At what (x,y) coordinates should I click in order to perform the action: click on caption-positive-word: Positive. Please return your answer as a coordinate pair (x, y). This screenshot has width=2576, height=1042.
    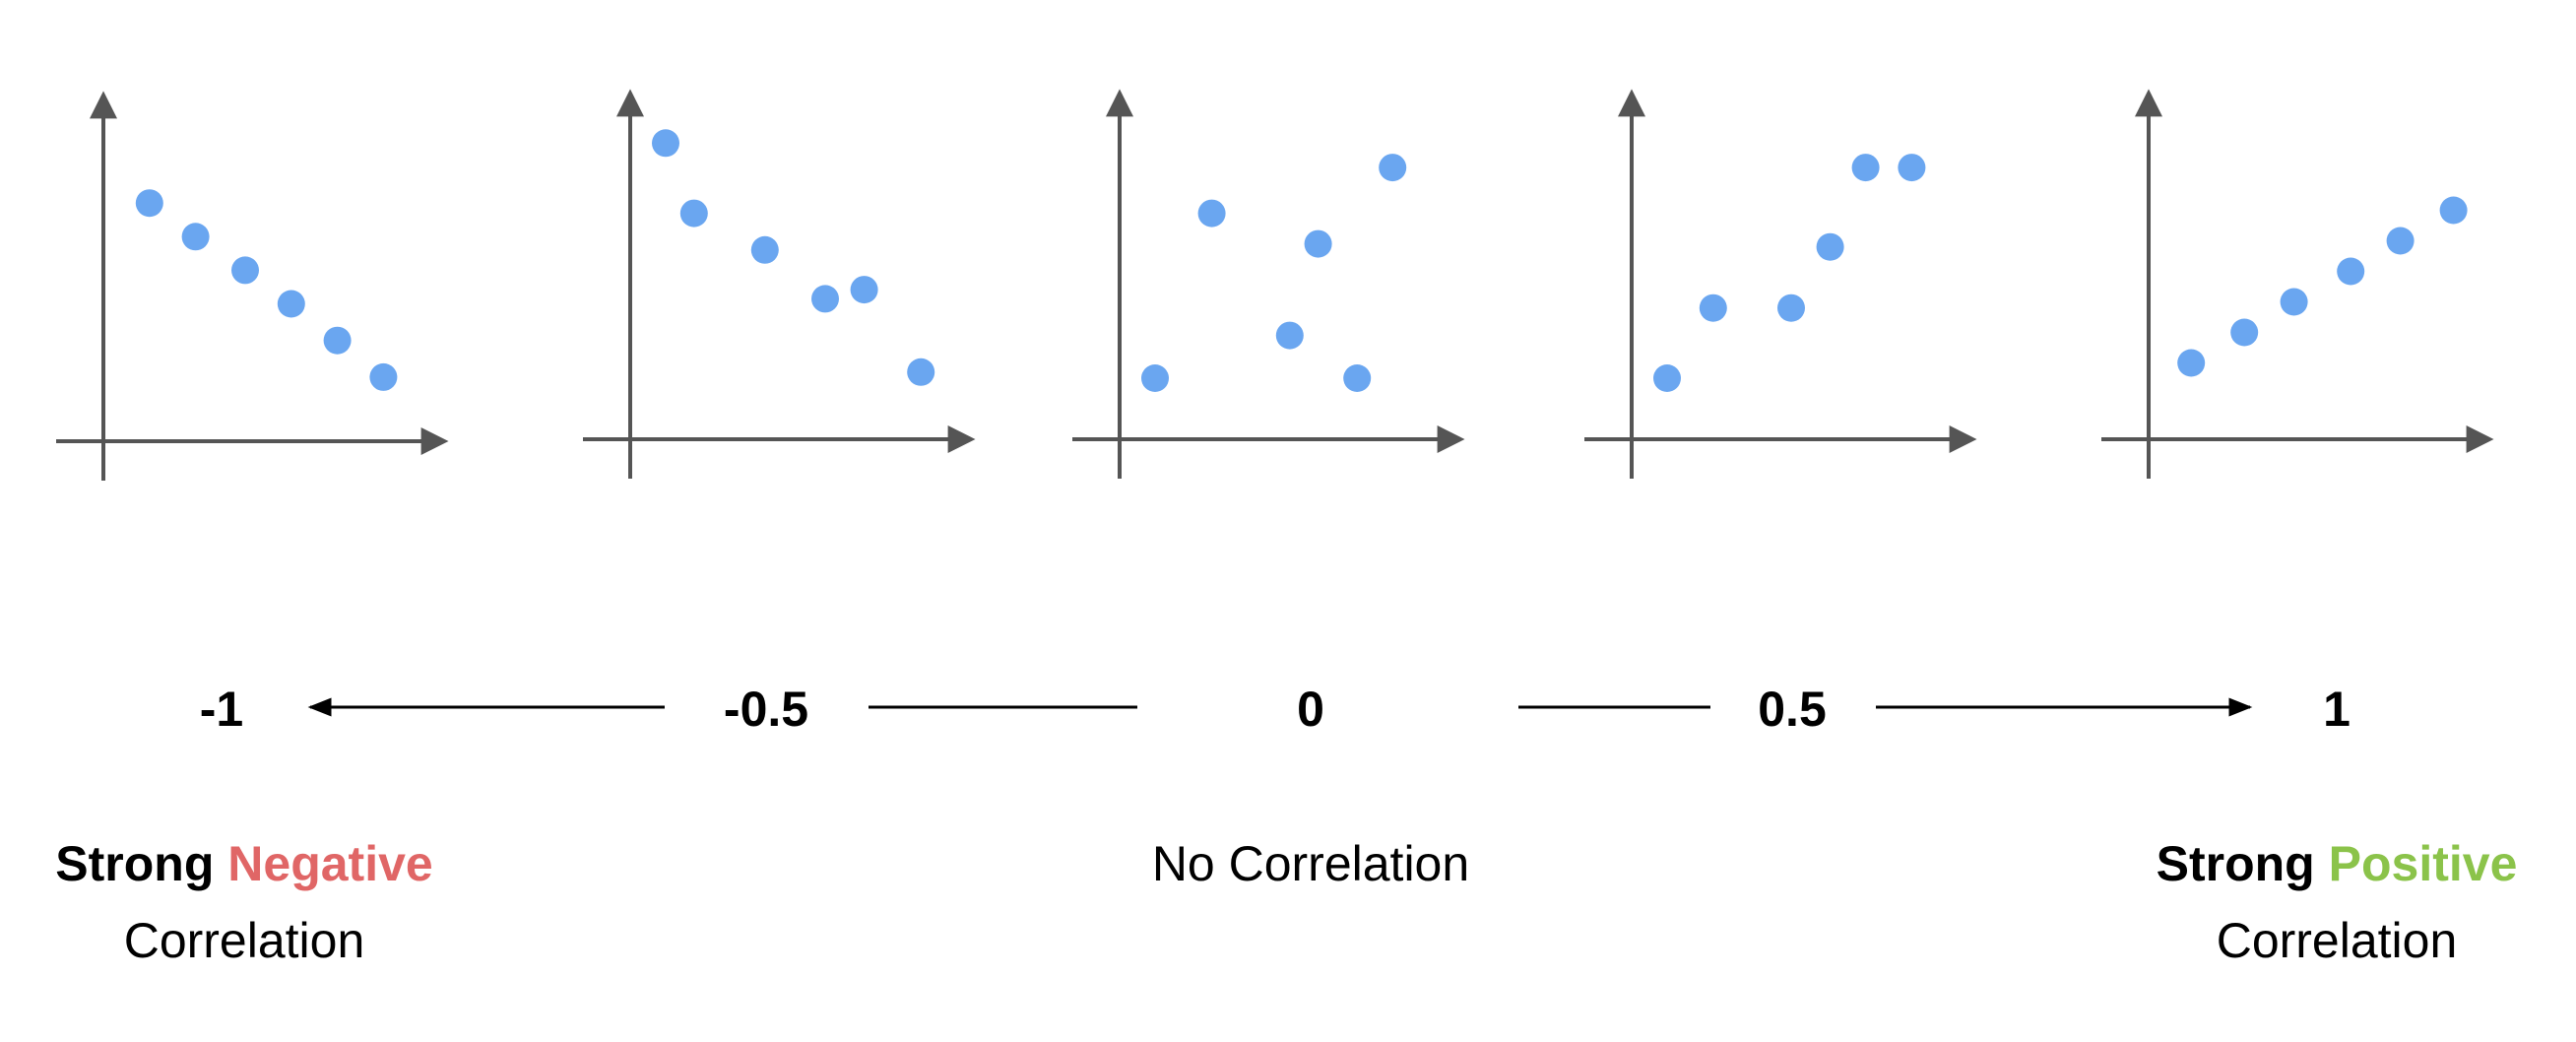
    Looking at the image, I should click on (2423, 863).